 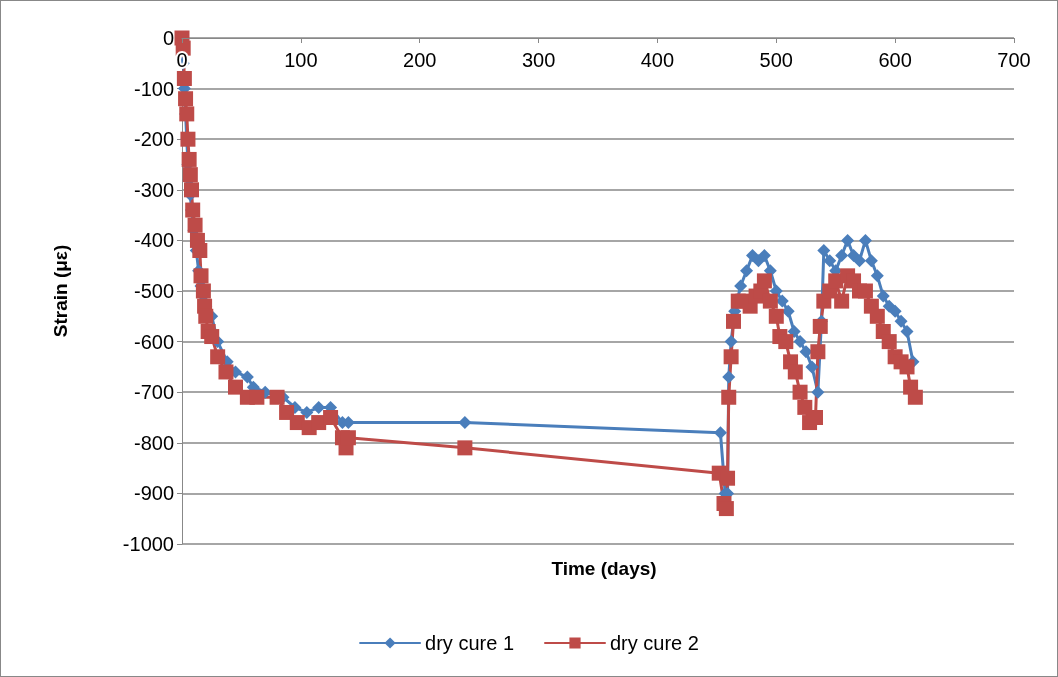 What do you see at coordinates (148, 544) in the screenshot?
I see `y-tick-label: -1000` at bounding box center [148, 544].